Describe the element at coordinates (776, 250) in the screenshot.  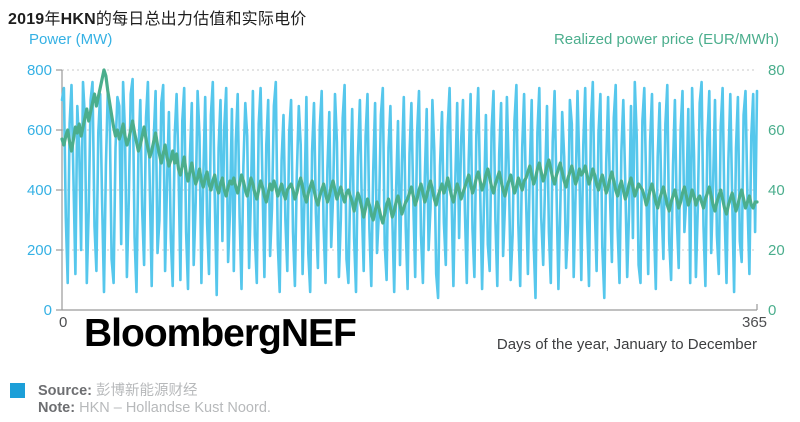
I see `right-axis-tick-label: 20` at that location.